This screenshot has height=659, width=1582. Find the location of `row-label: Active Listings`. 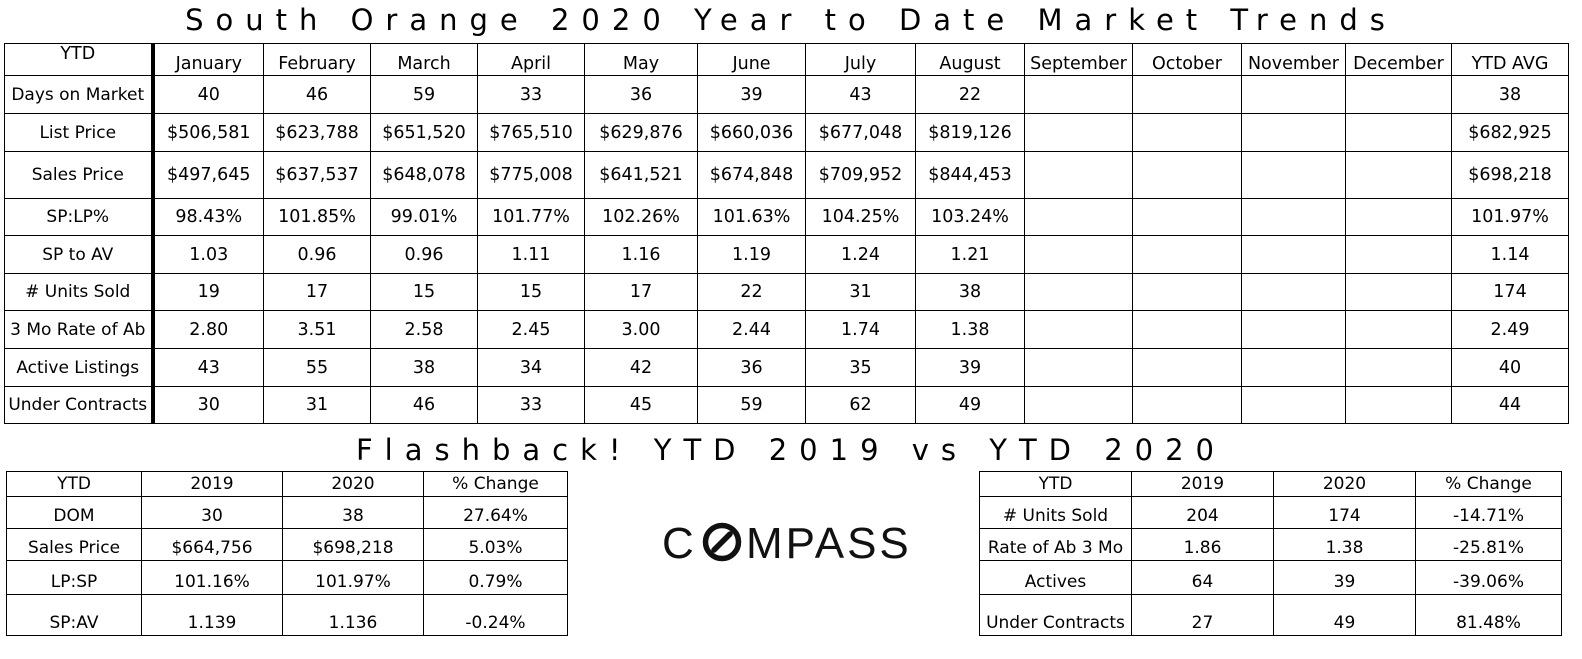

row-label: Active Listings is located at coordinates (78, 367).